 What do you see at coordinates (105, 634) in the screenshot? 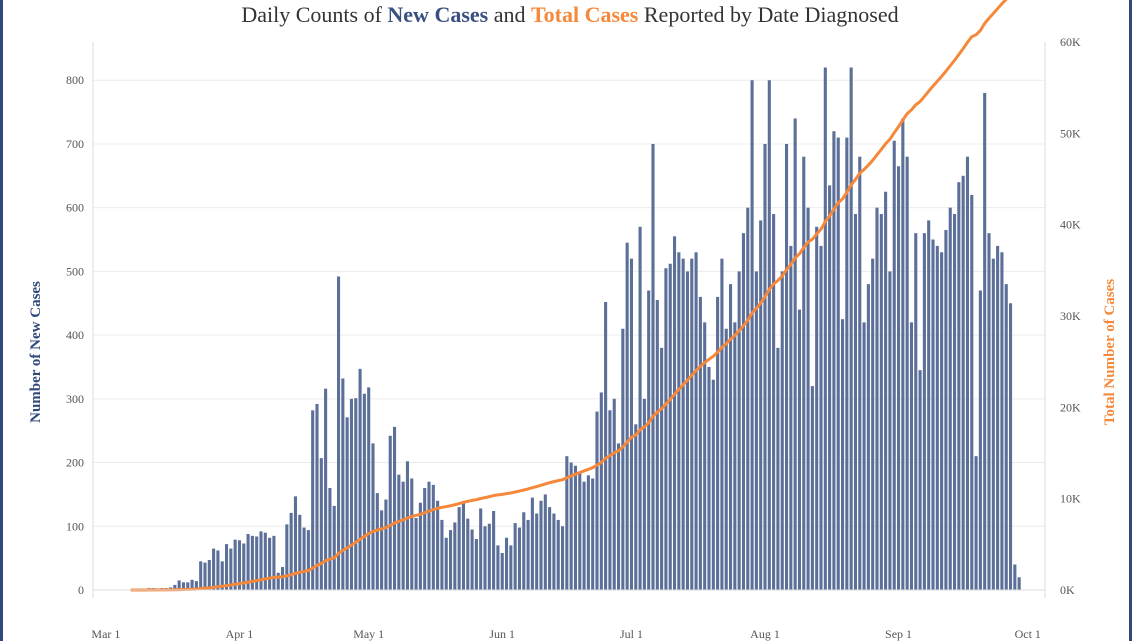
I see `x-tick-label: Mar 1` at bounding box center [105, 634].